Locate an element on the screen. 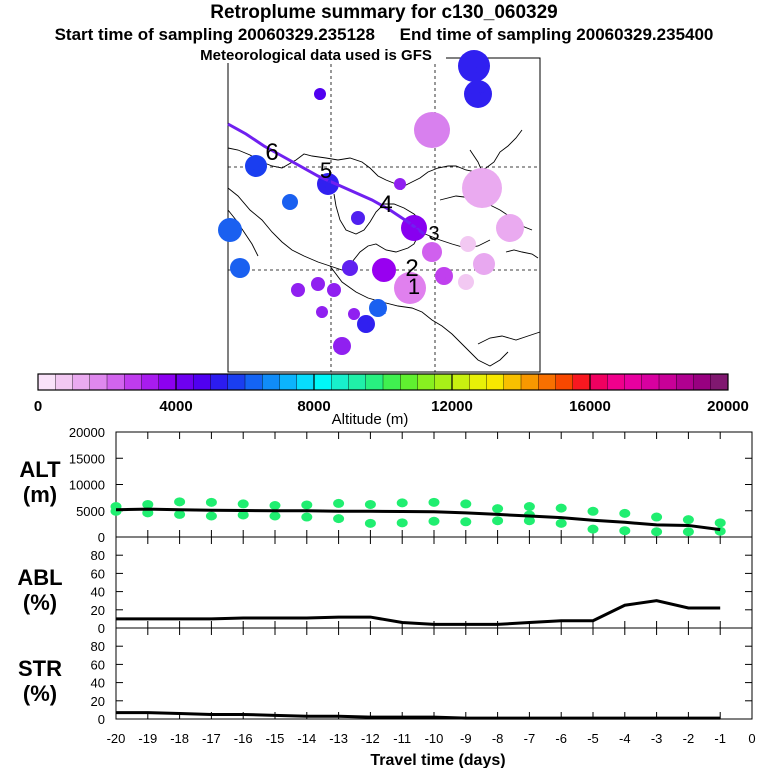  map-day-label: 11 is located at coordinates (366, 325).